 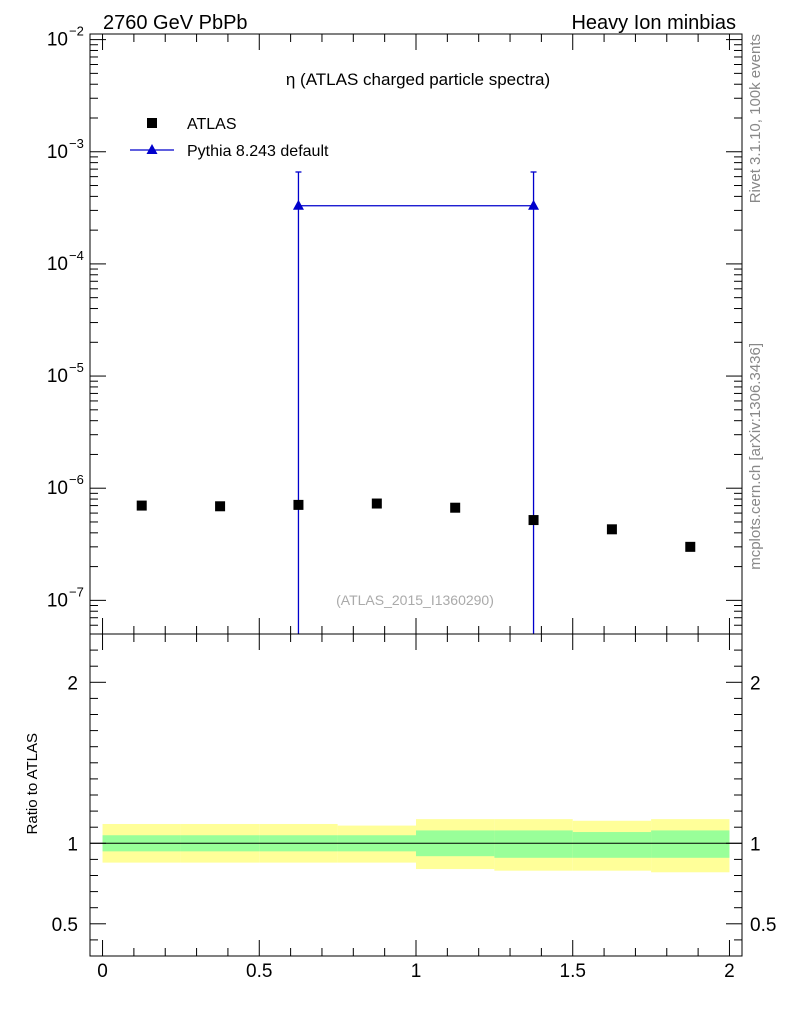 What do you see at coordinates (755, 683) in the screenshot?
I see `ratio-y-tick-label-right: 2` at bounding box center [755, 683].